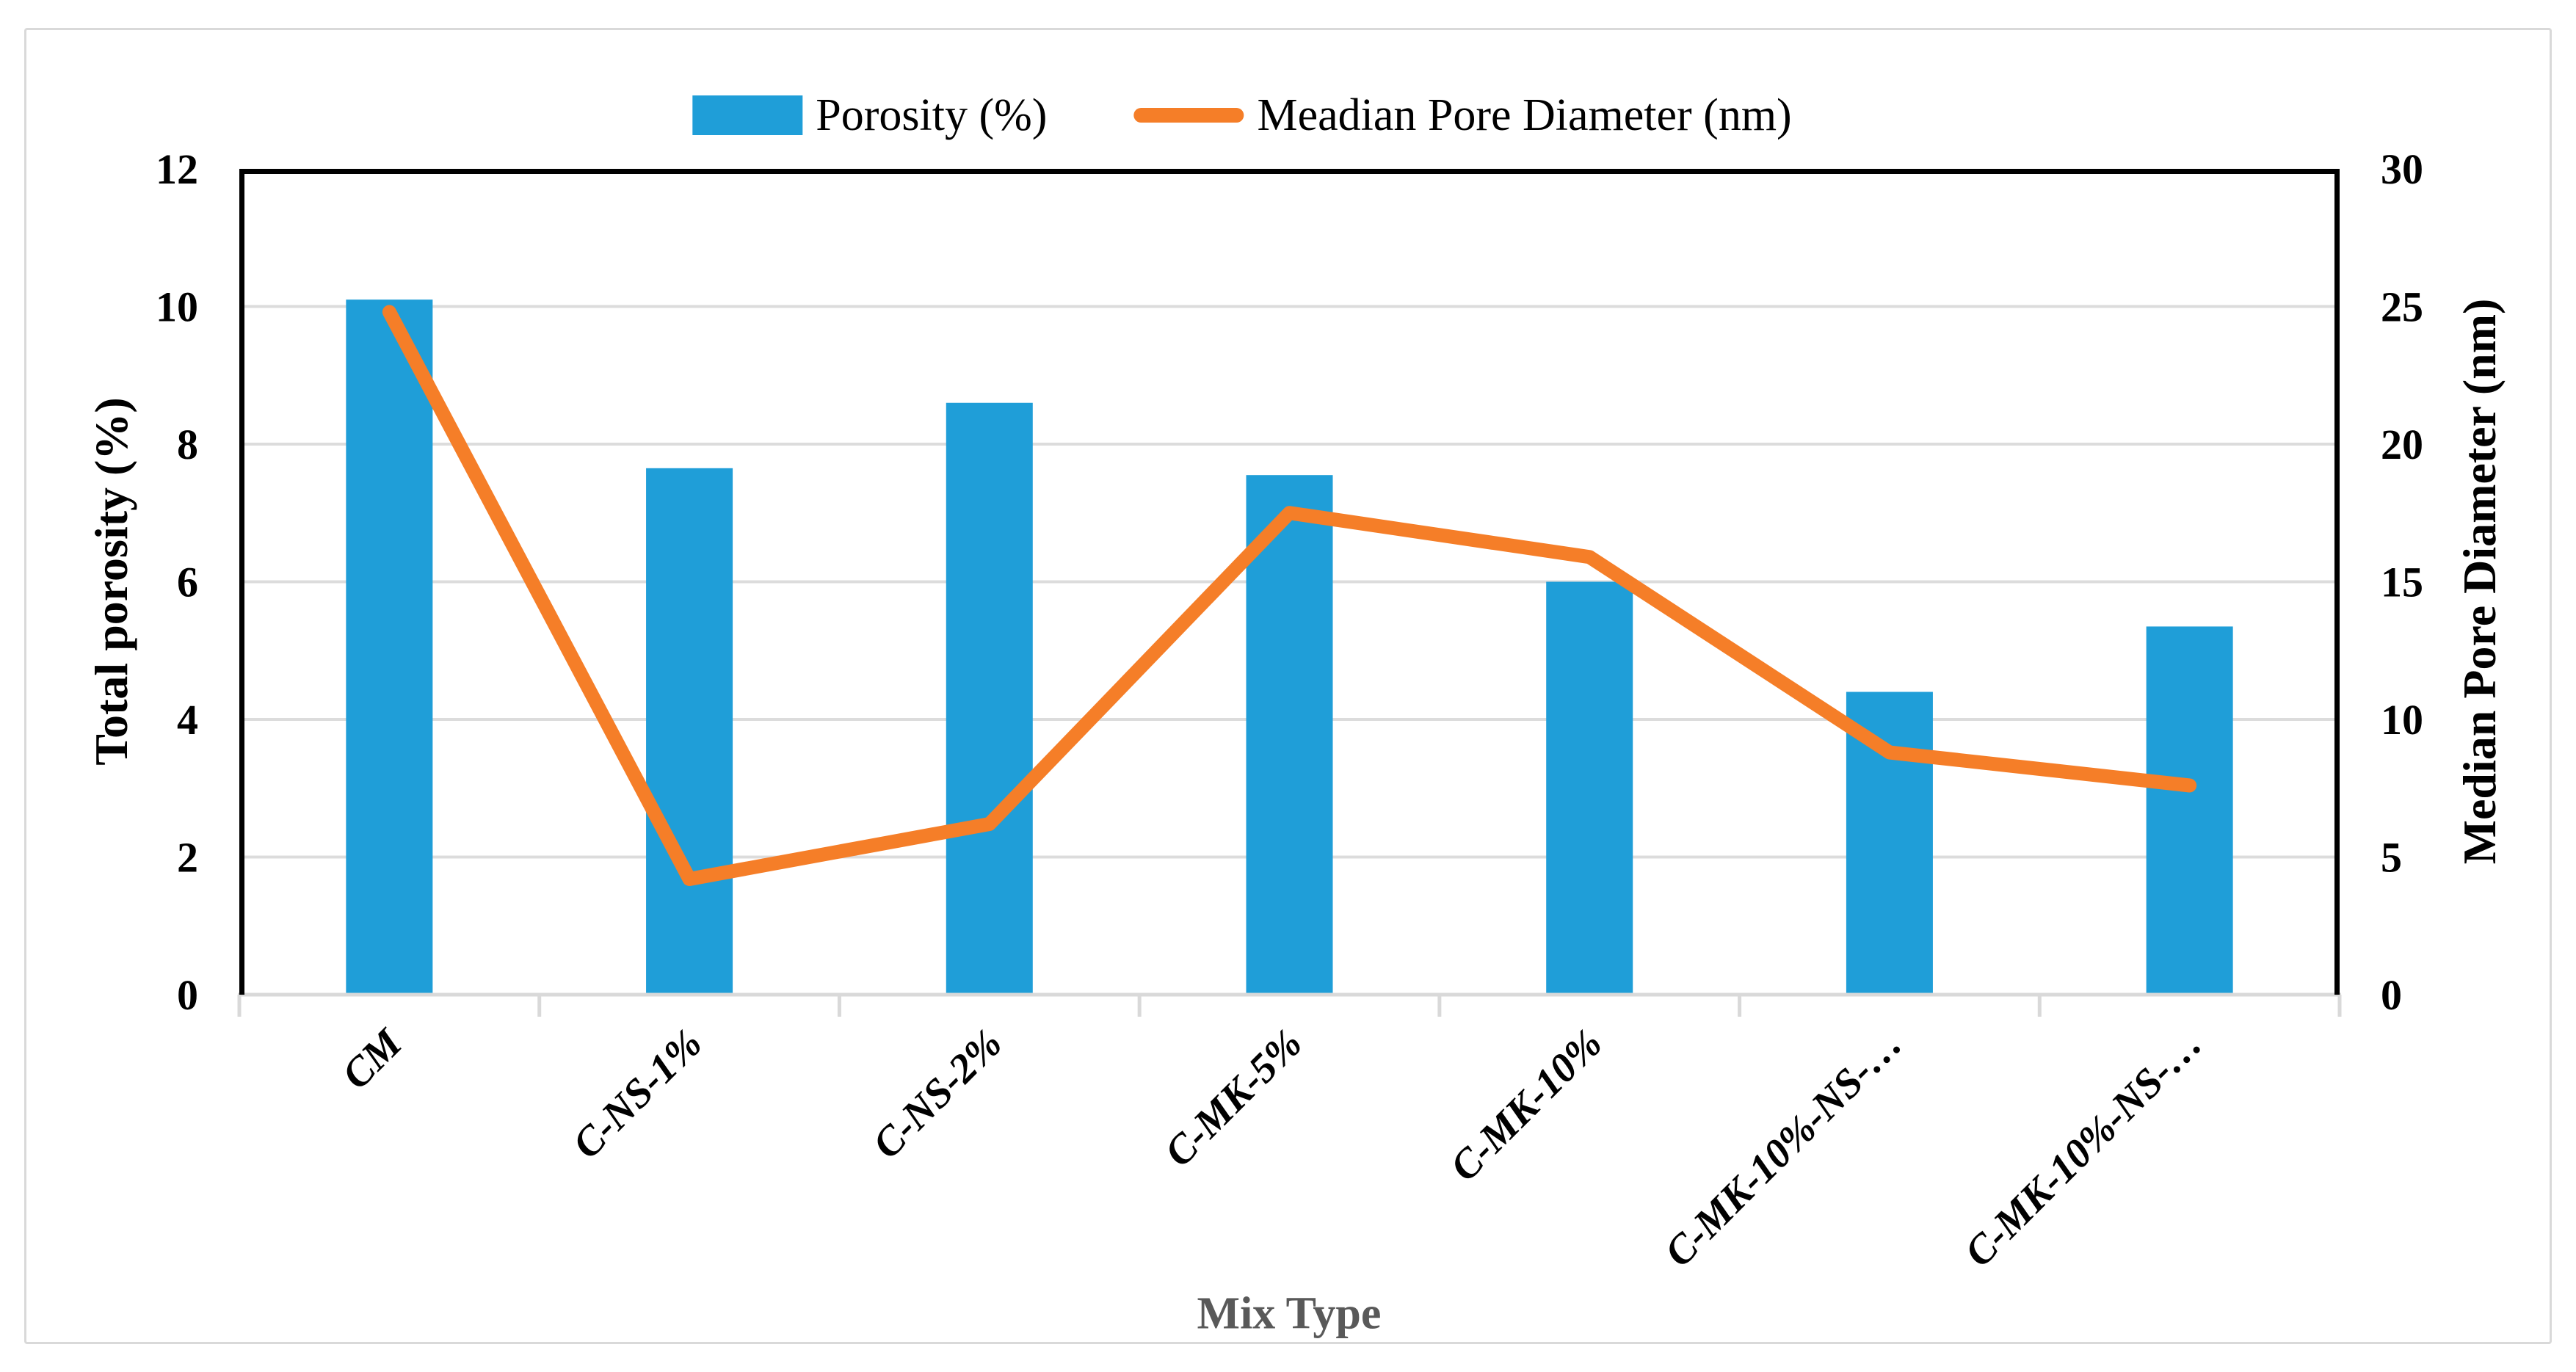  I want to click on category-label-3: C-NS-2%, so click(938, 1093).